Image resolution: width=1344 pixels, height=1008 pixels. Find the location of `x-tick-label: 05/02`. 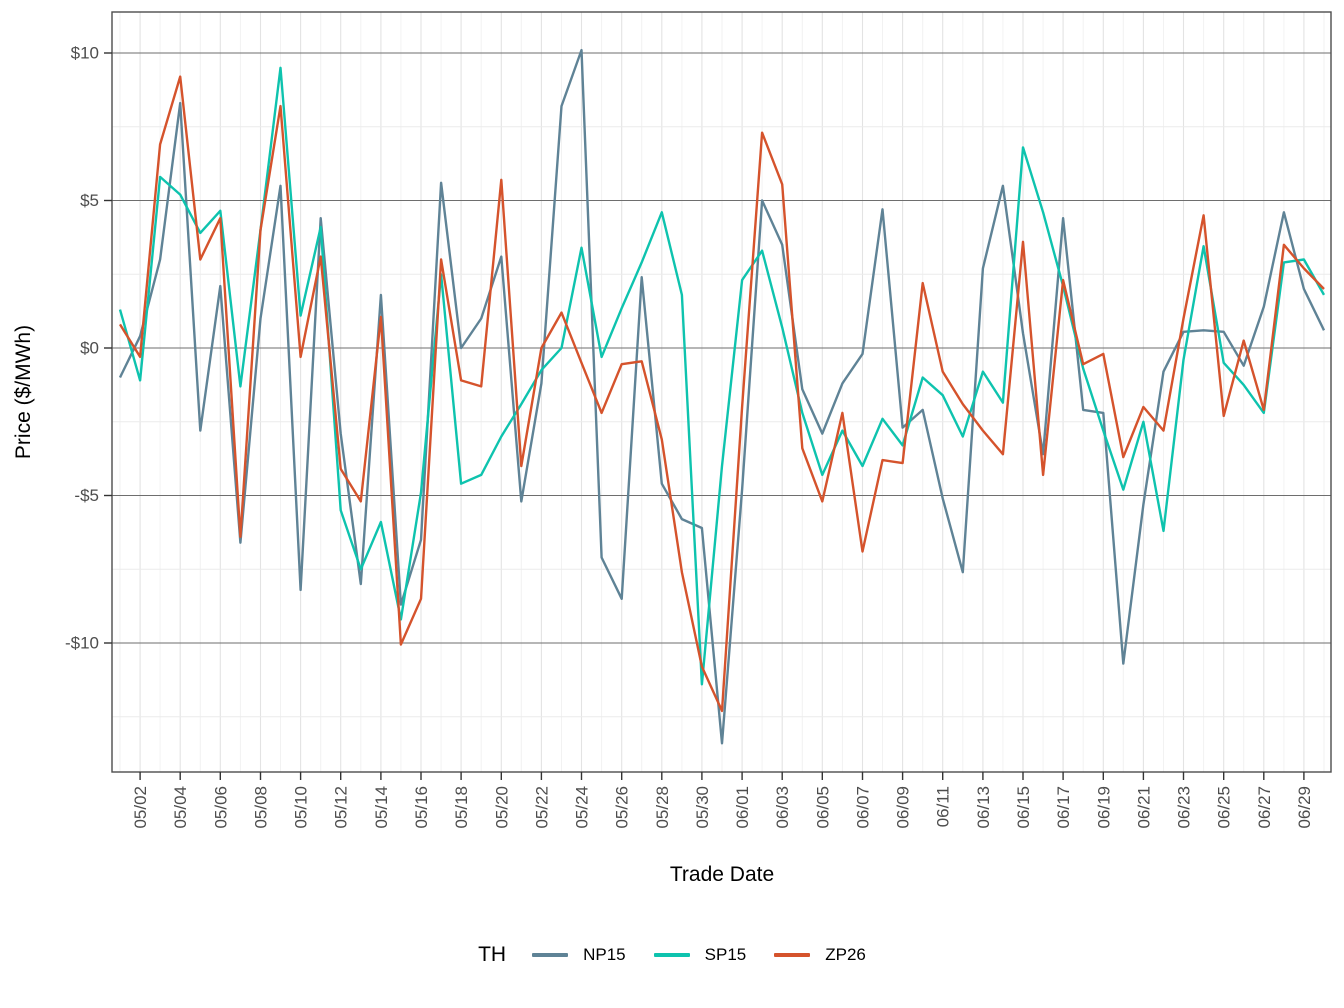

x-tick-label: 05/02 is located at coordinates (140, 807).